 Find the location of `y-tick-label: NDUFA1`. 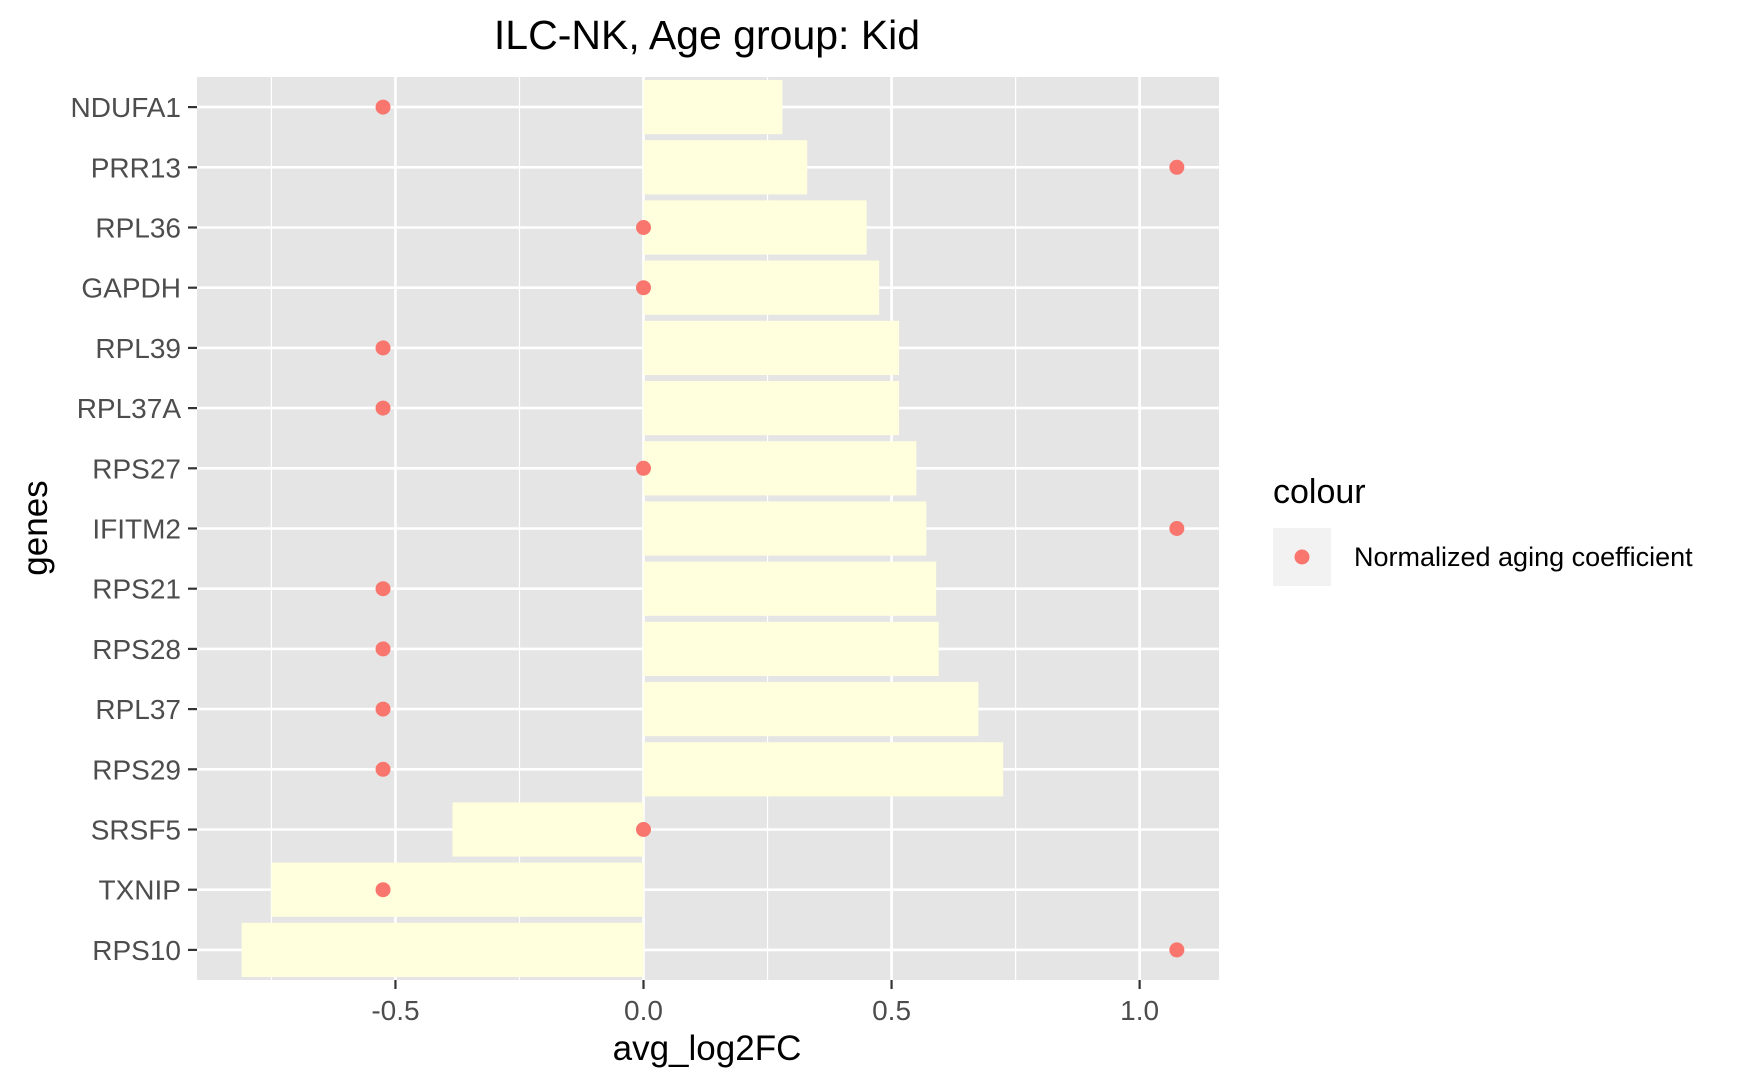

y-tick-label: NDUFA1 is located at coordinates (126, 107).